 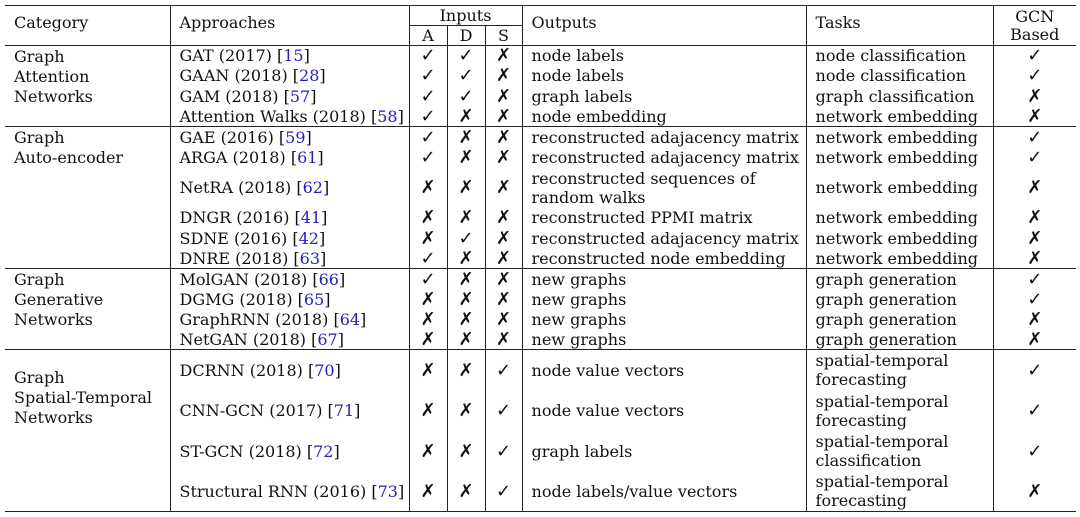 What do you see at coordinates (896, 157) in the screenshot?
I see `task-text: network embedding` at bounding box center [896, 157].